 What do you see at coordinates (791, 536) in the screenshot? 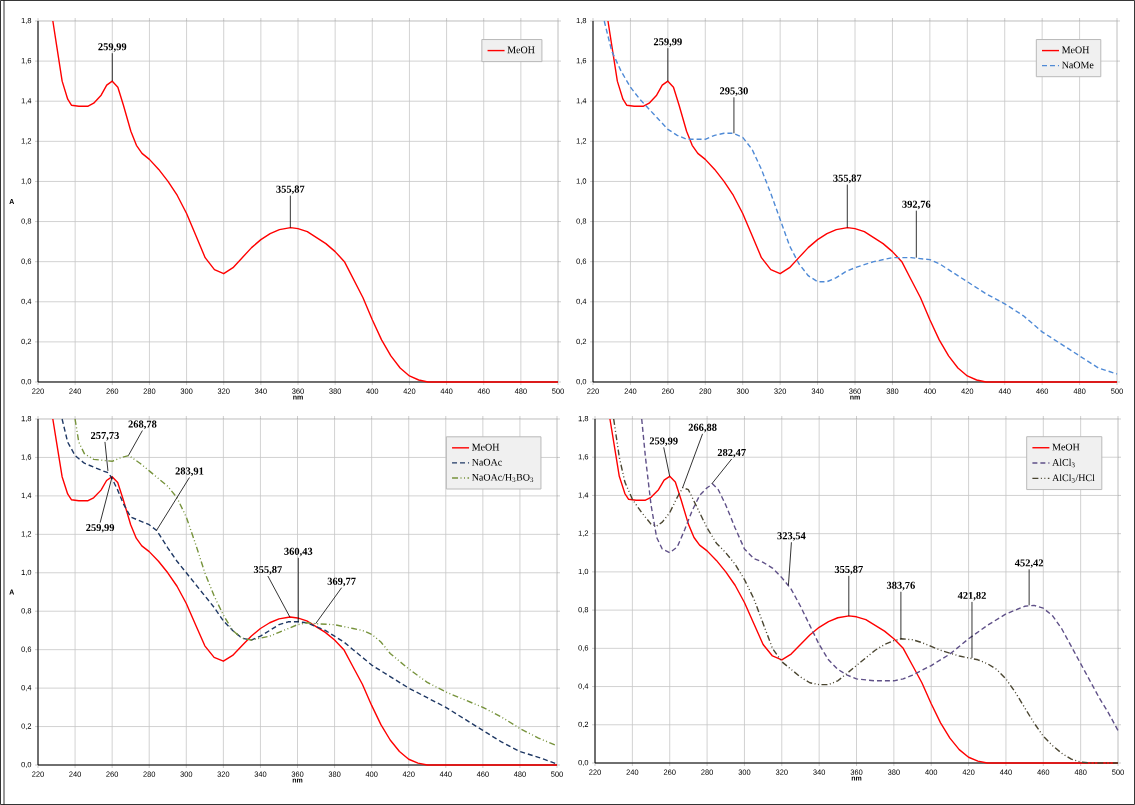
I see `annotation: 323,54` at bounding box center [791, 536].